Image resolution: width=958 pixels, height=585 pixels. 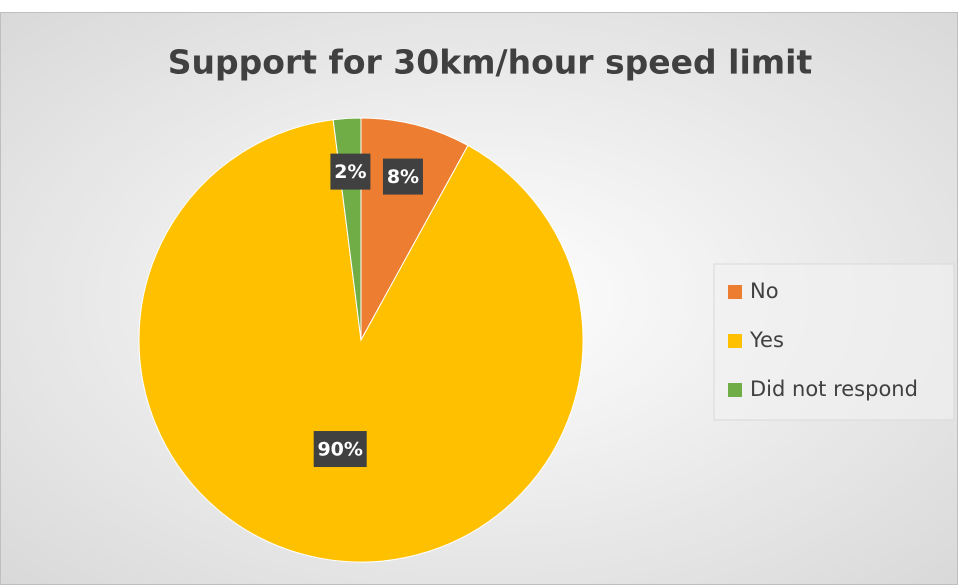 What do you see at coordinates (834, 389) in the screenshot?
I see `legend-label: Did not respond` at bounding box center [834, 389].